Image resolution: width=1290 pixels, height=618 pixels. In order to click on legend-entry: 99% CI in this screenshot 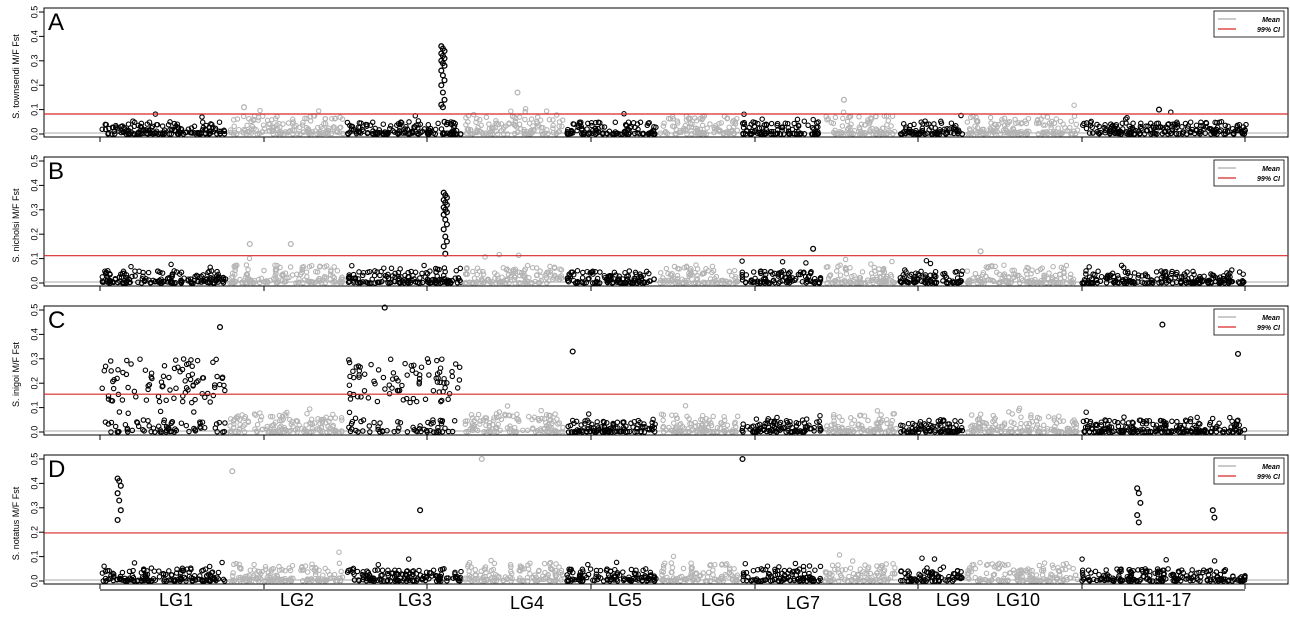, I will do `click(1269, 30)`.